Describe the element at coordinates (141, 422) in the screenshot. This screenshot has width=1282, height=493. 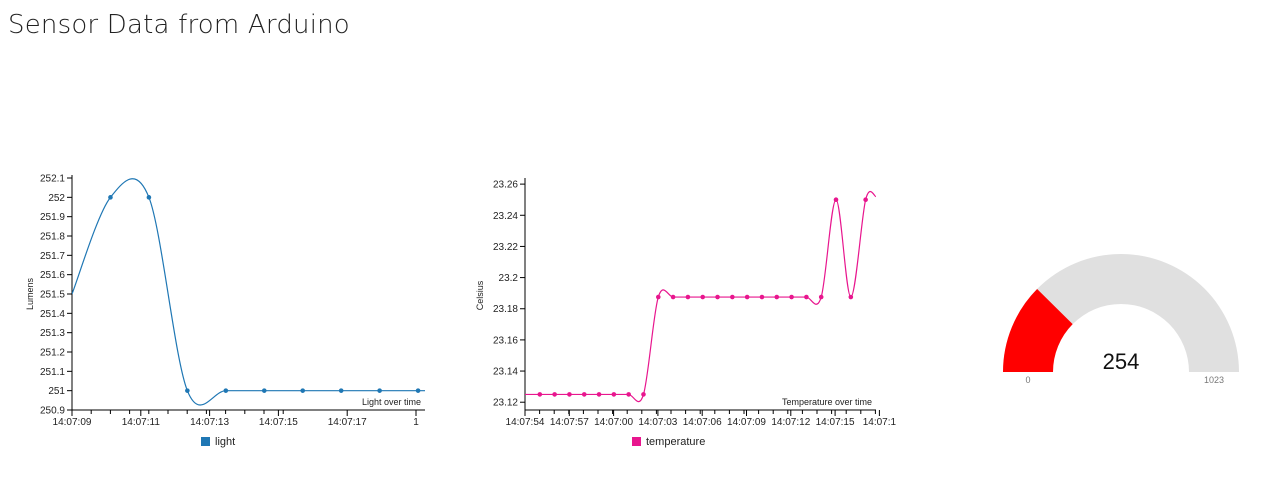
I see `x-tick-label: 14:07:11` at that location.